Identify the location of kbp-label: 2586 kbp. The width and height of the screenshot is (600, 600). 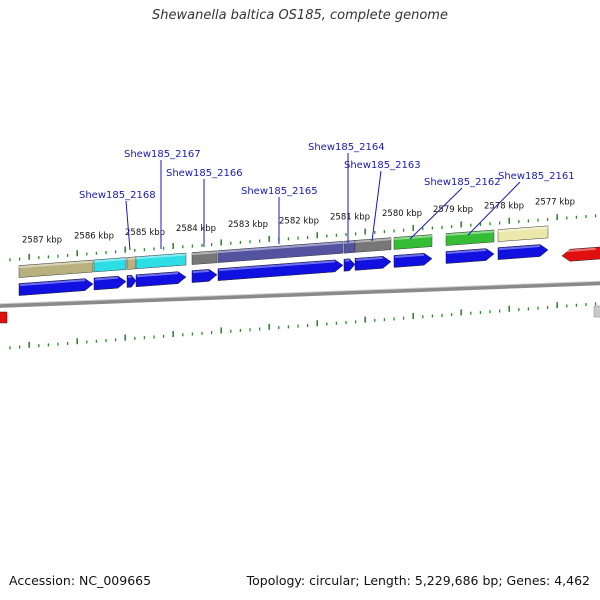
(94, 237).